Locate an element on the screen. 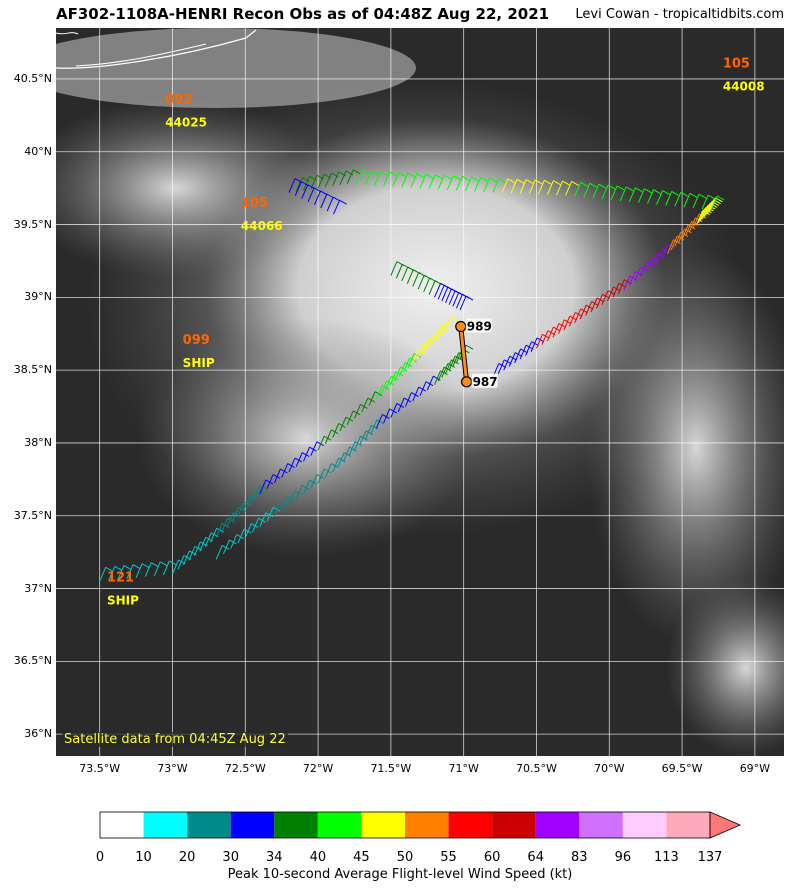 The height and width of the screenshot is (888, 800). lon-tick-label: 70.5°W is located at coordinates (536, 768).